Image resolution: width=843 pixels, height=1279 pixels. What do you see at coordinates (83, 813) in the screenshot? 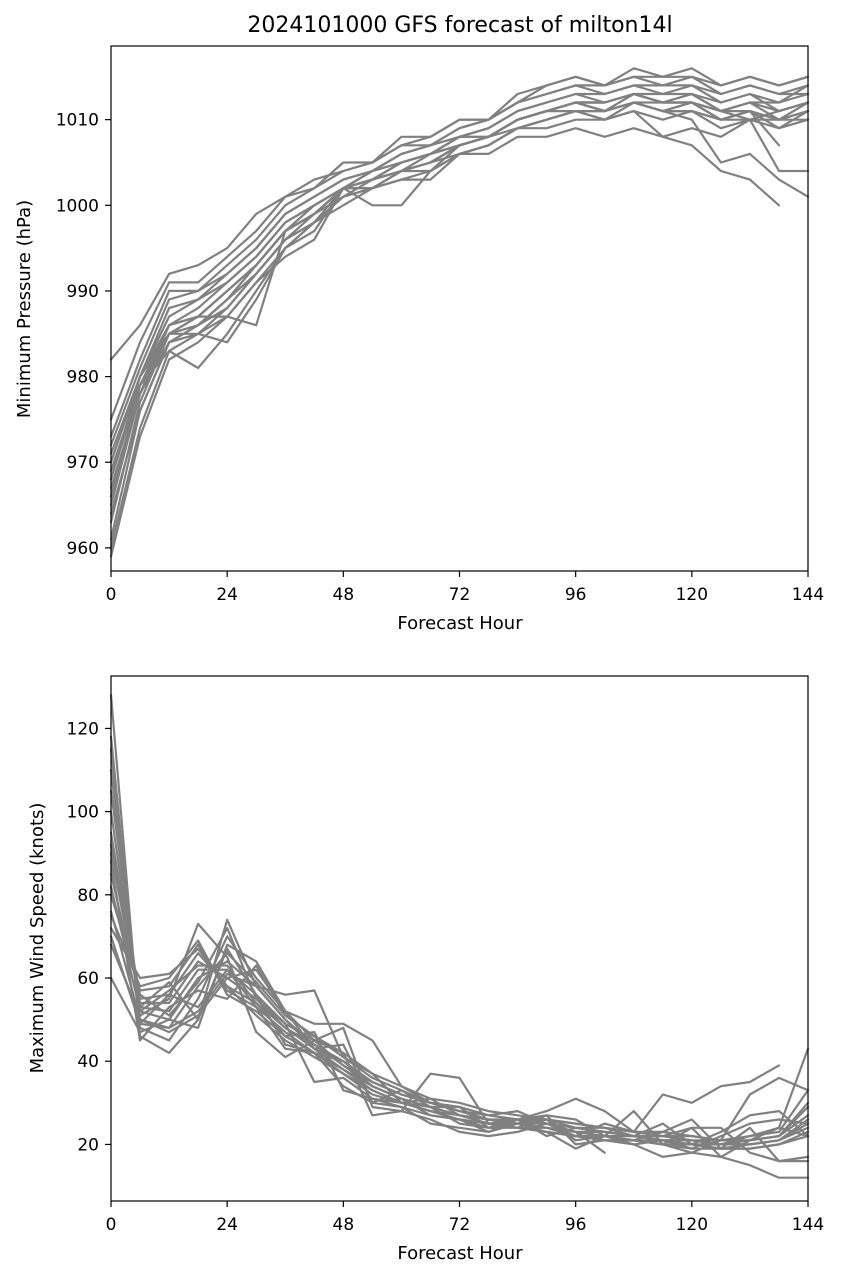
I see `bottom-y-tick-label: 100` at bounding box center [83, 813].